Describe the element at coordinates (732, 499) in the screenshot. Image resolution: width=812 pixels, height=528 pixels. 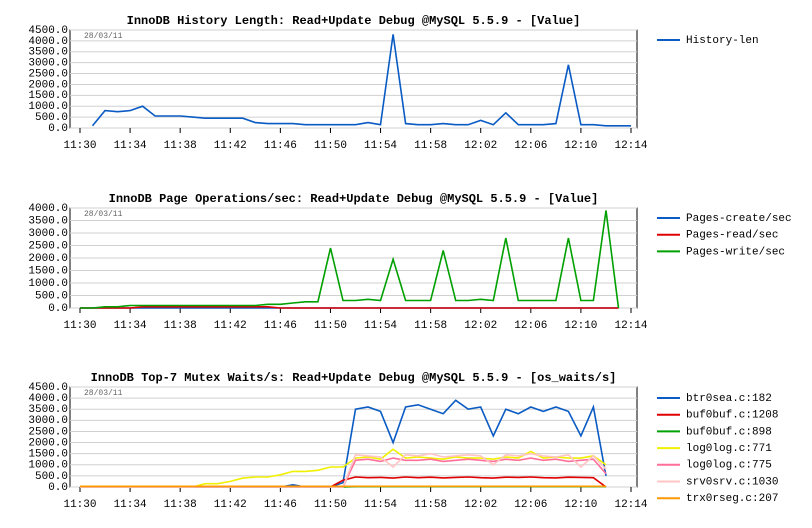
I see `legend-label: trx0rseg.c:207` at that location.